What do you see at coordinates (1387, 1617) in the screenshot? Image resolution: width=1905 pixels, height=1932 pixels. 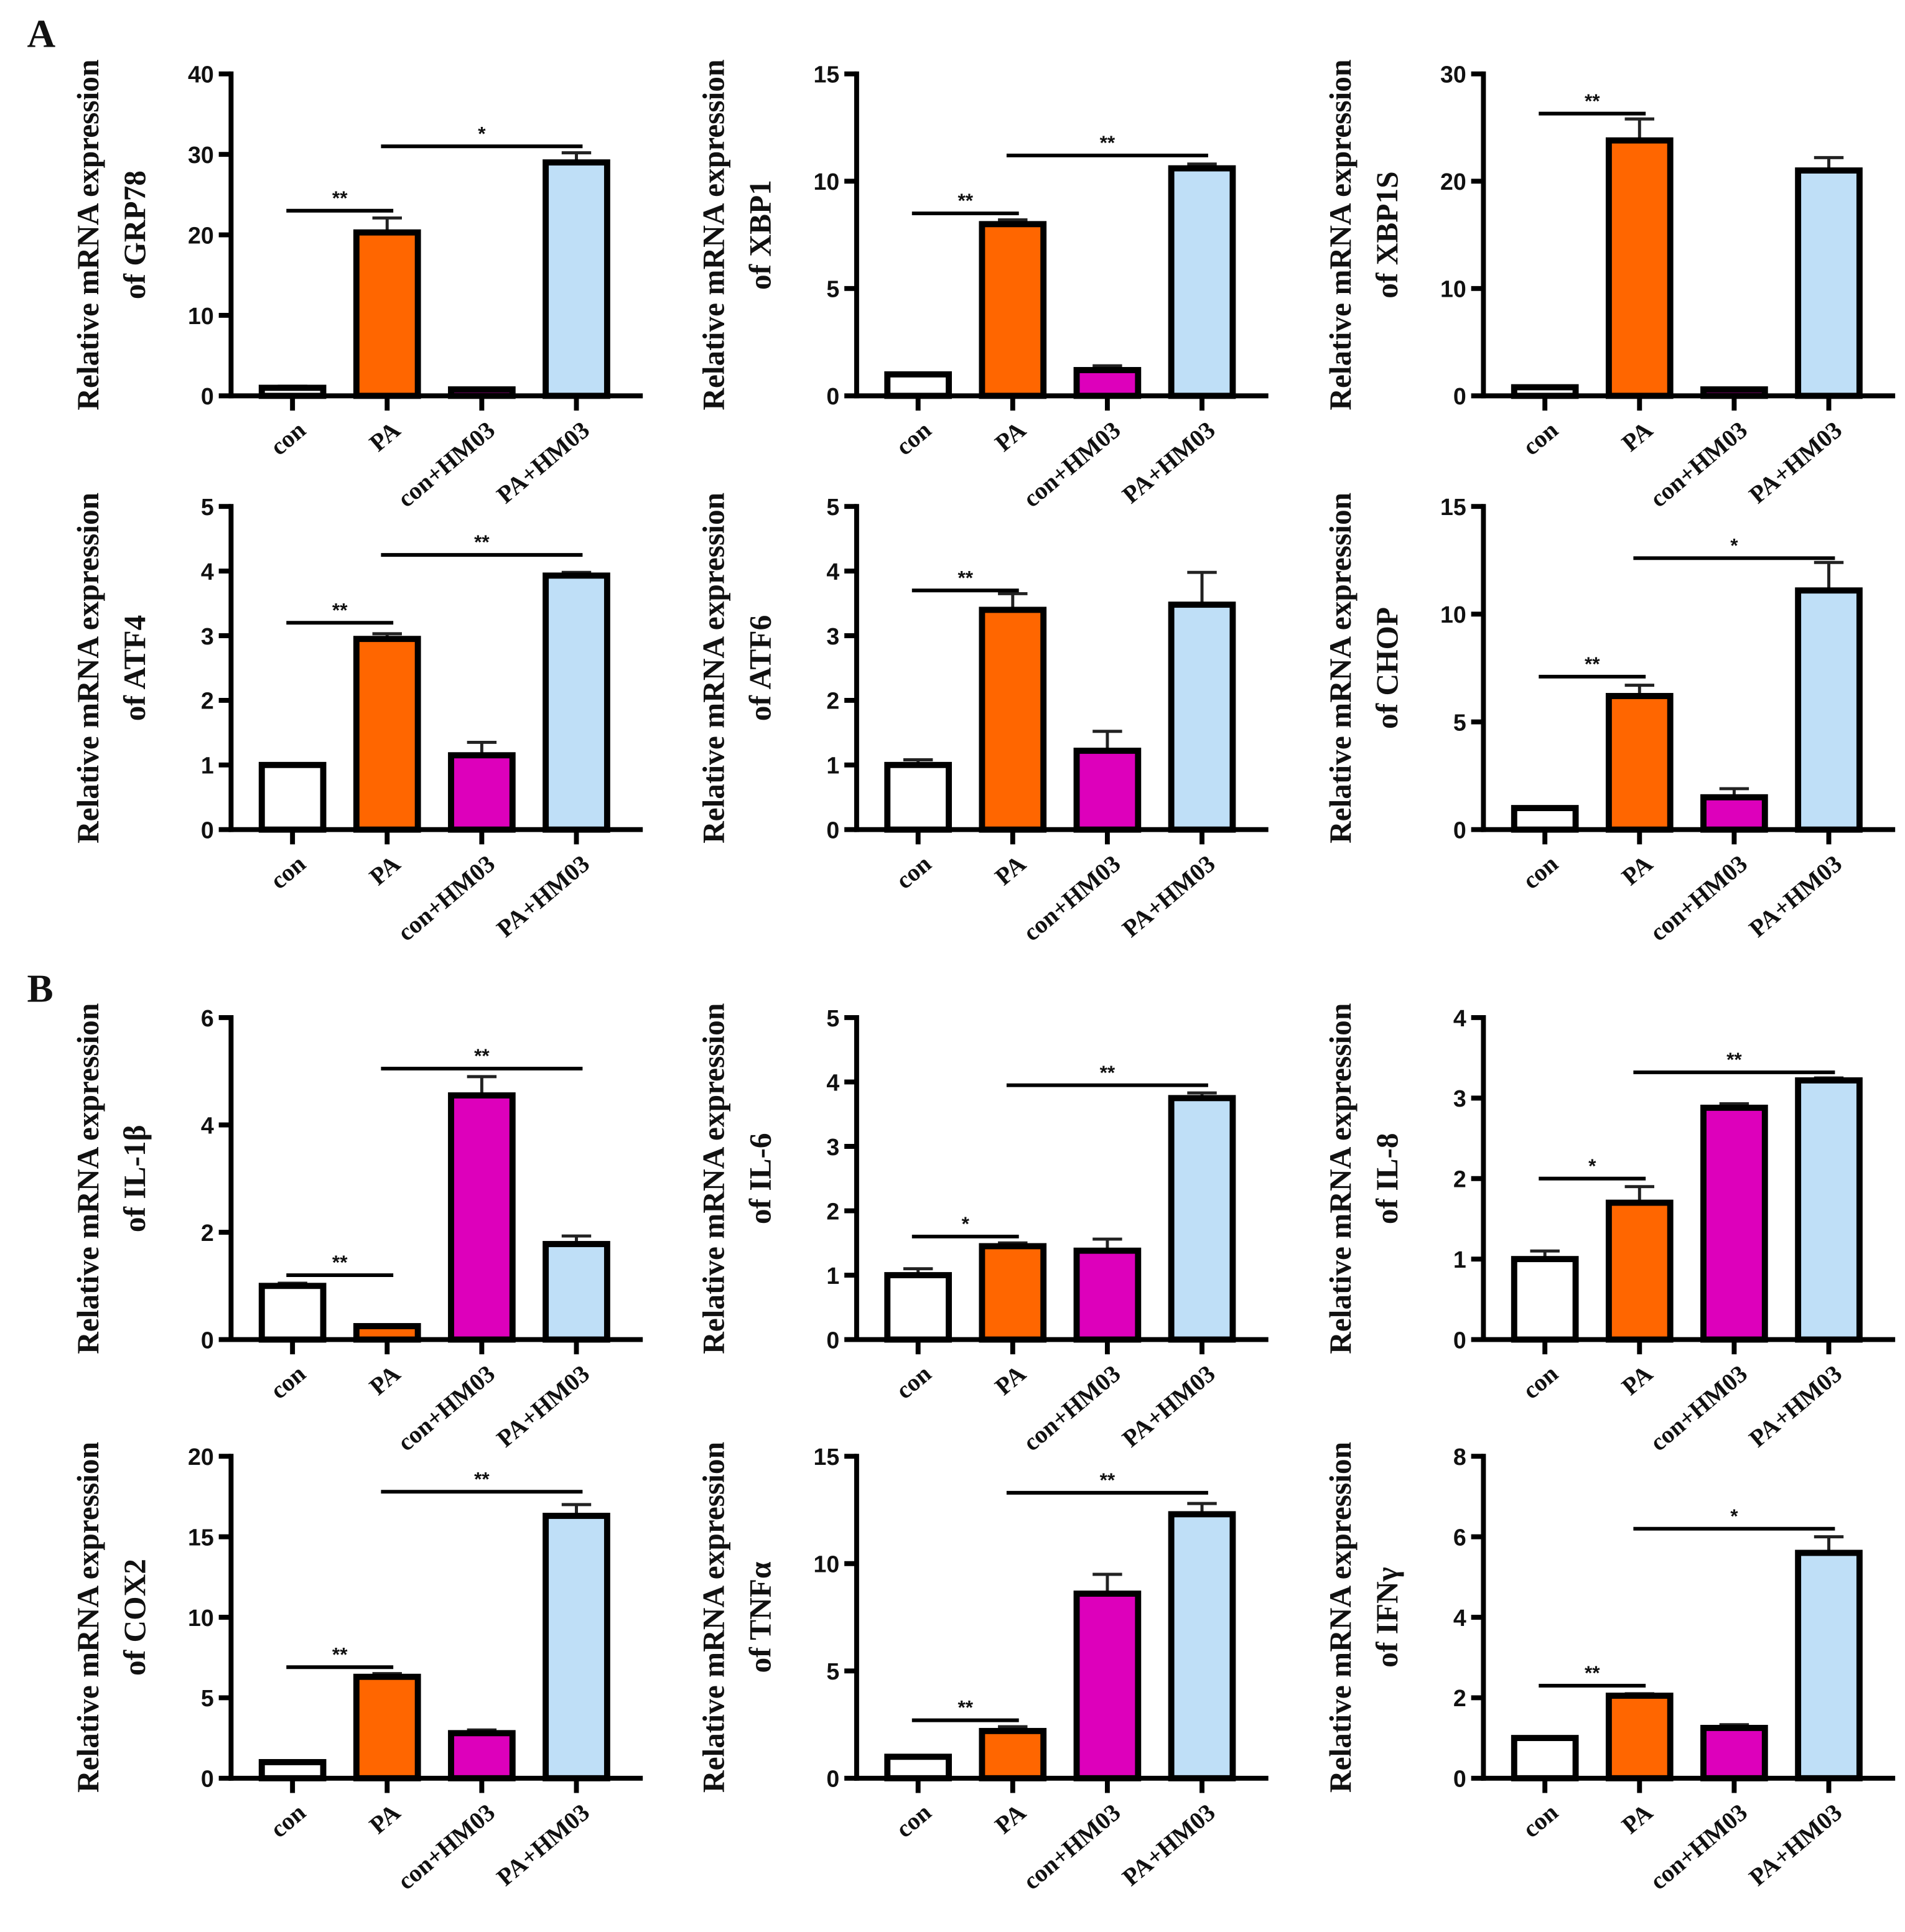 I see `y-axis-label: of IFNγ` at bounding box center [1387, 1617].